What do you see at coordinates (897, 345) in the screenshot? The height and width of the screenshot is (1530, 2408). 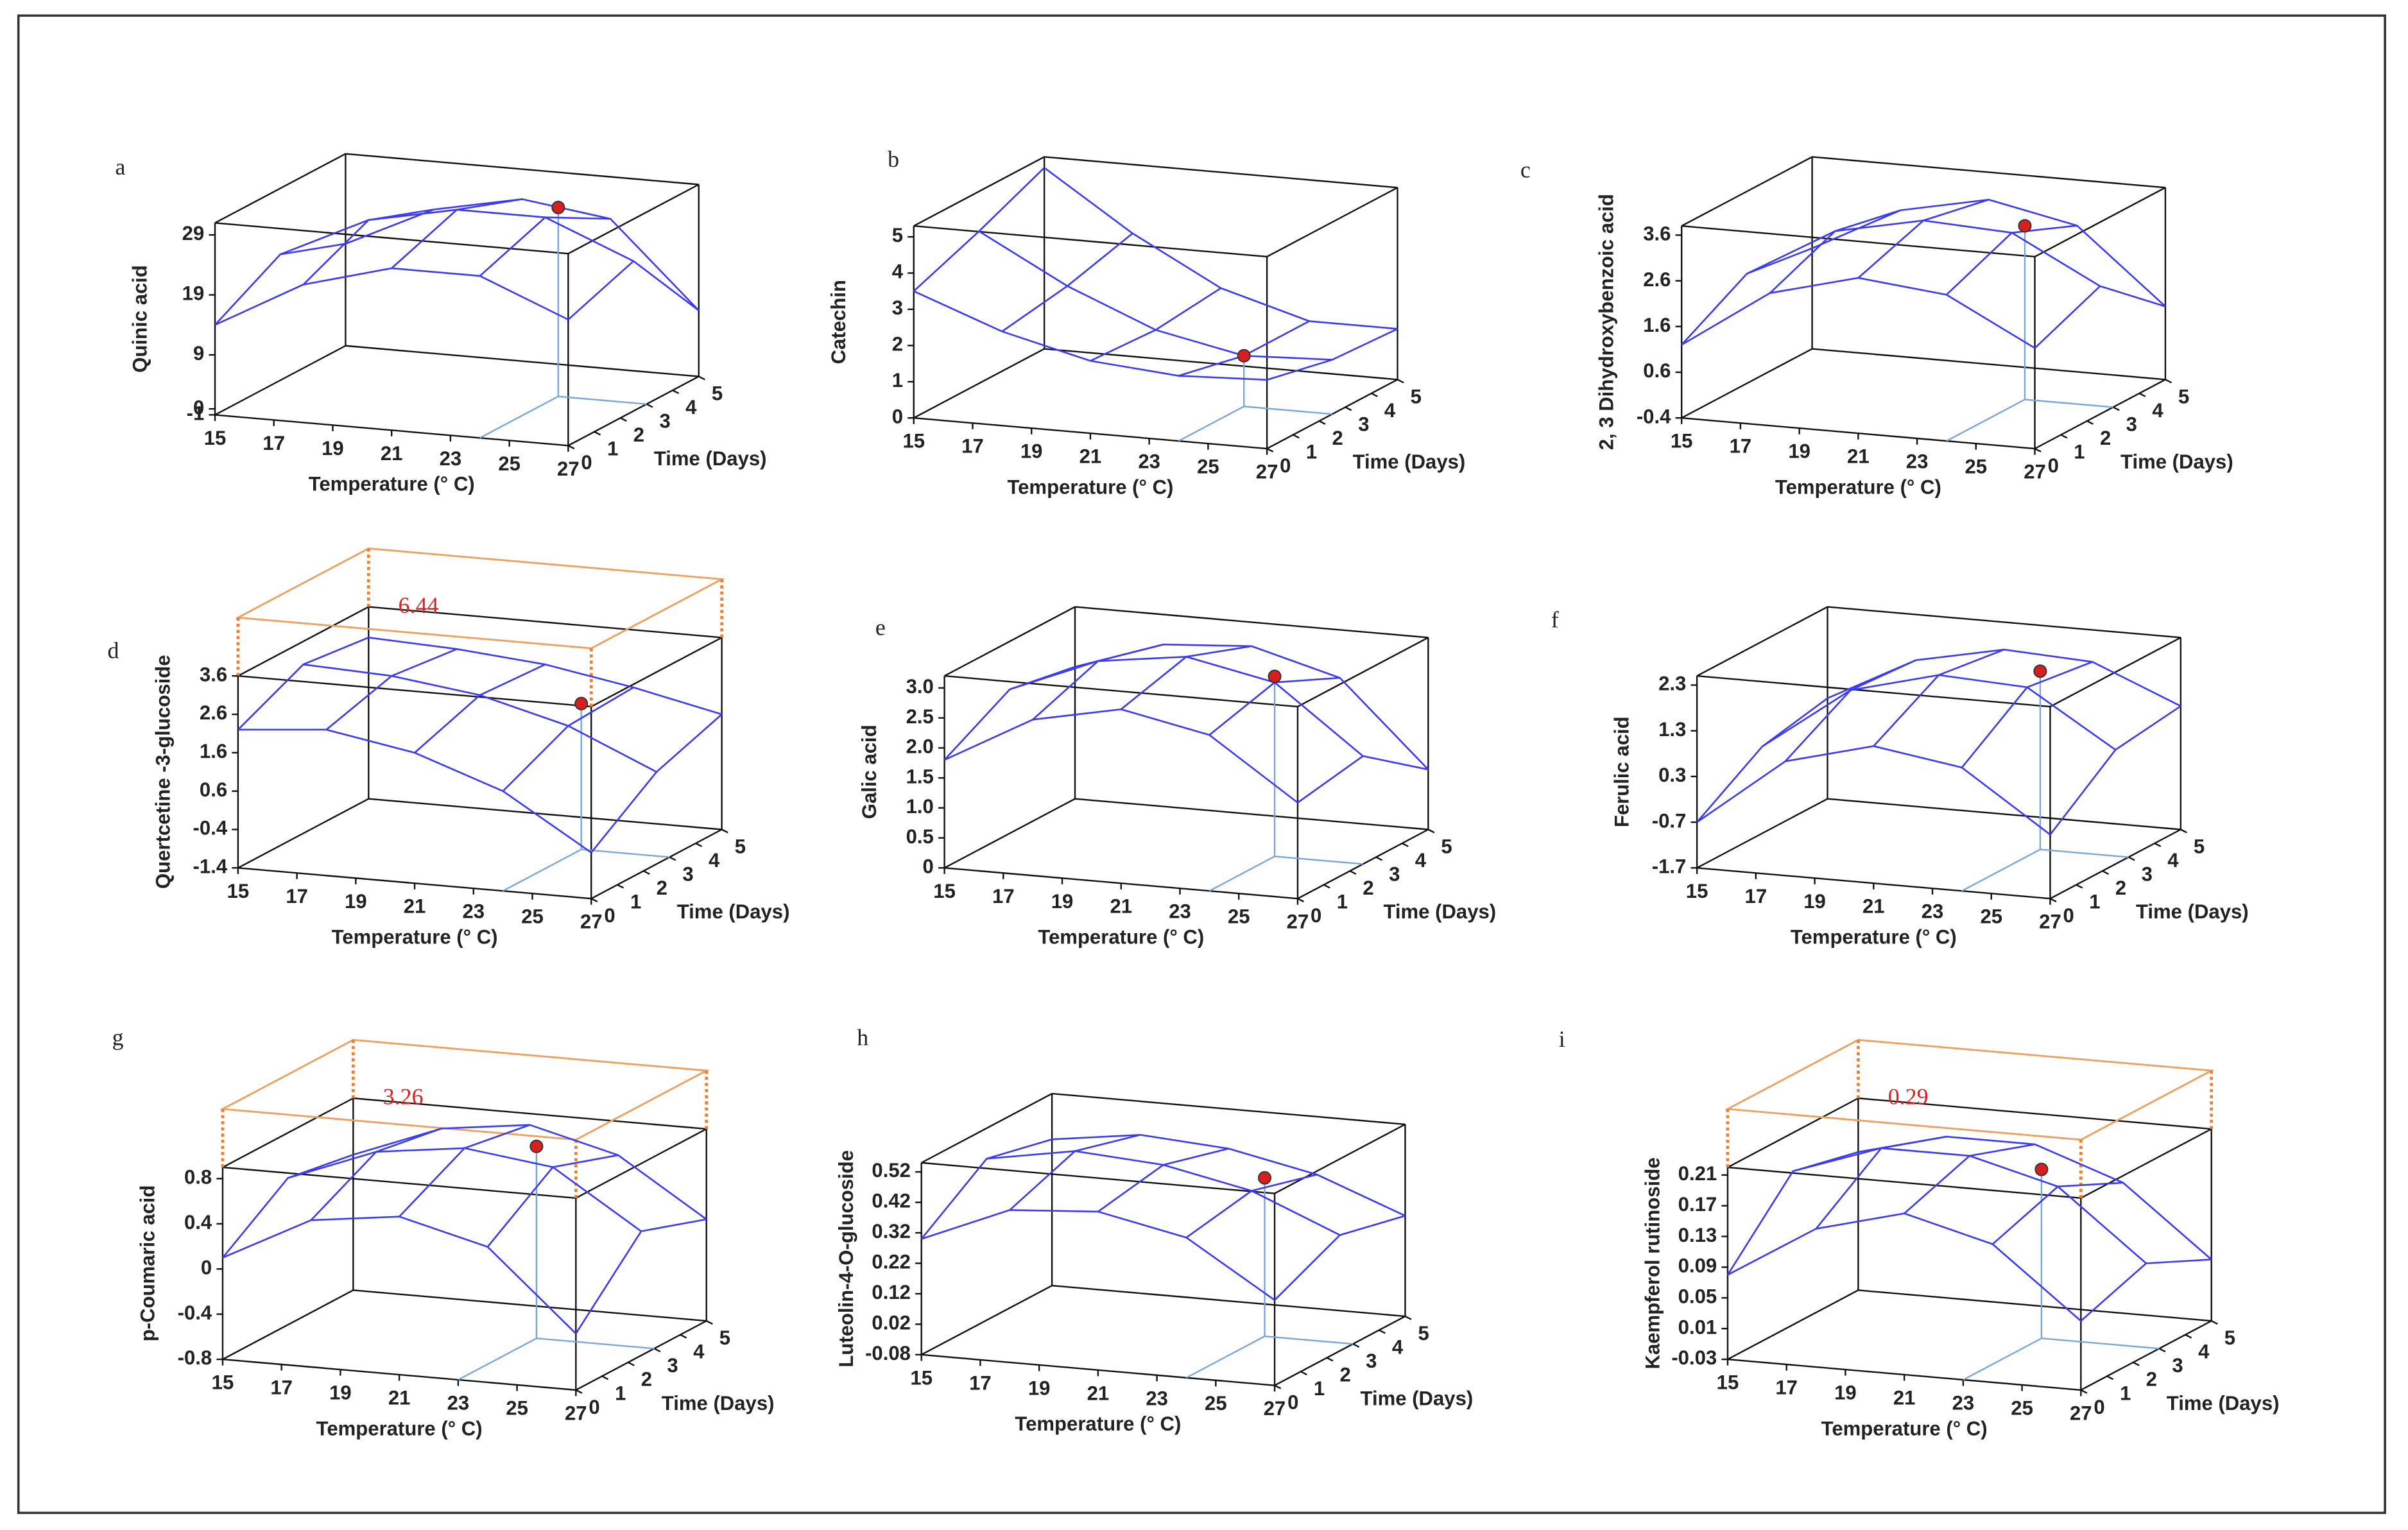 I see `z-tick-label: 2` at bounding box center [897, 345].